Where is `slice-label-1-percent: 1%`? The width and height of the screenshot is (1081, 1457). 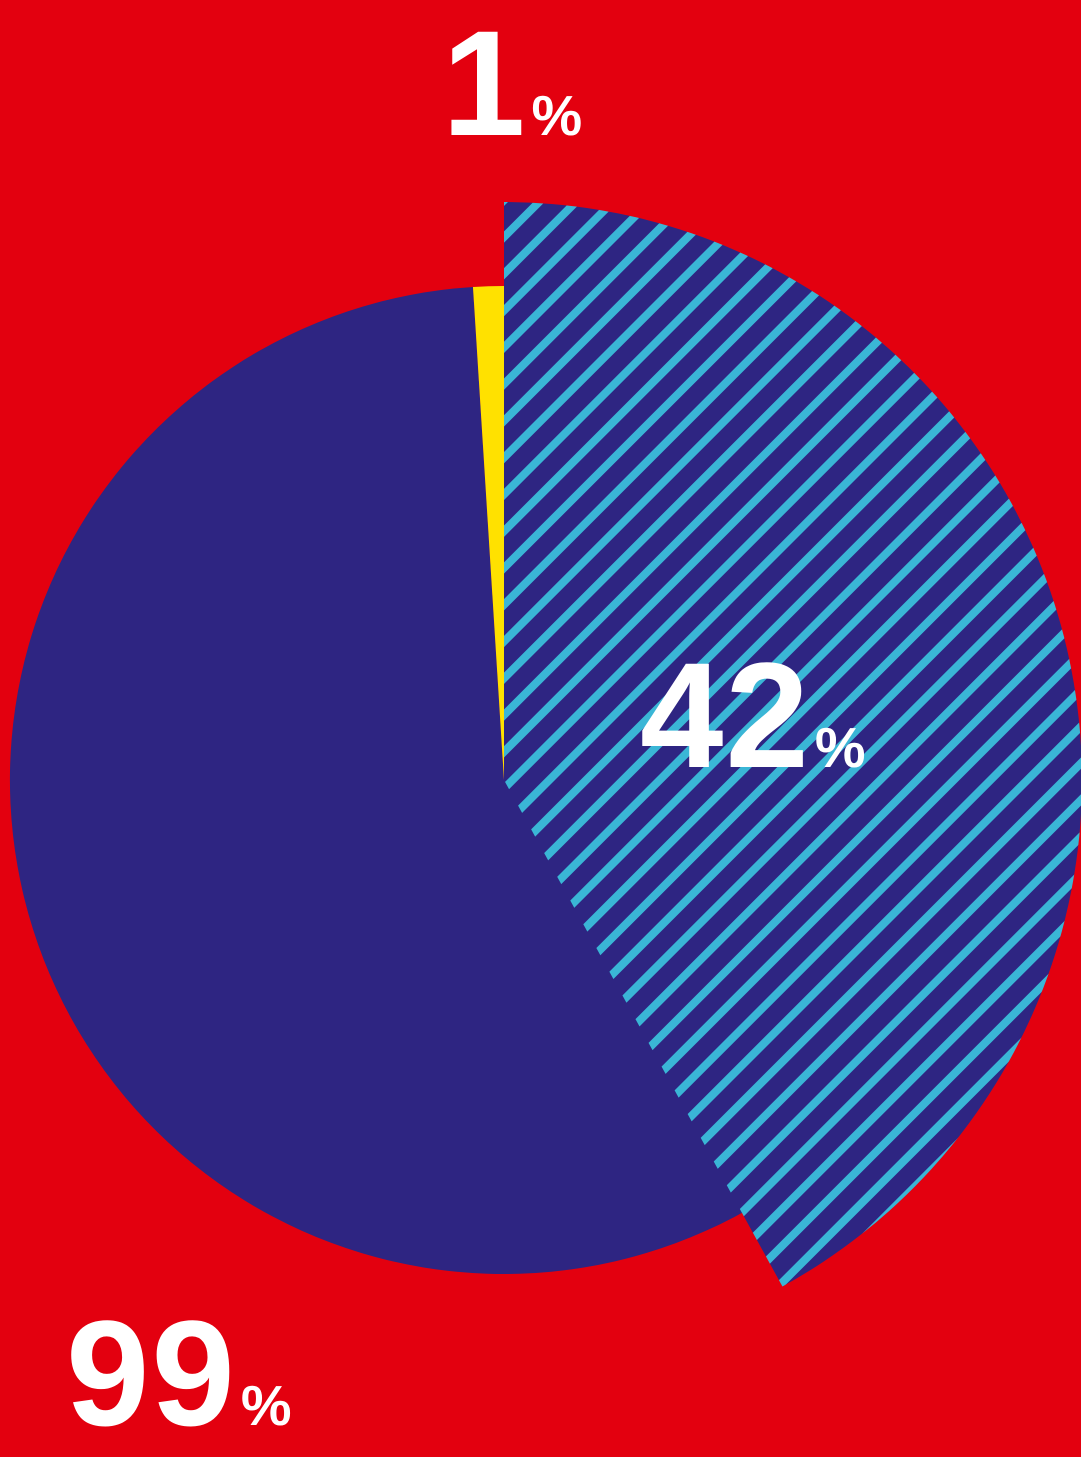 slice-label-1-percent: 1% is located at coordinates (512, 83).